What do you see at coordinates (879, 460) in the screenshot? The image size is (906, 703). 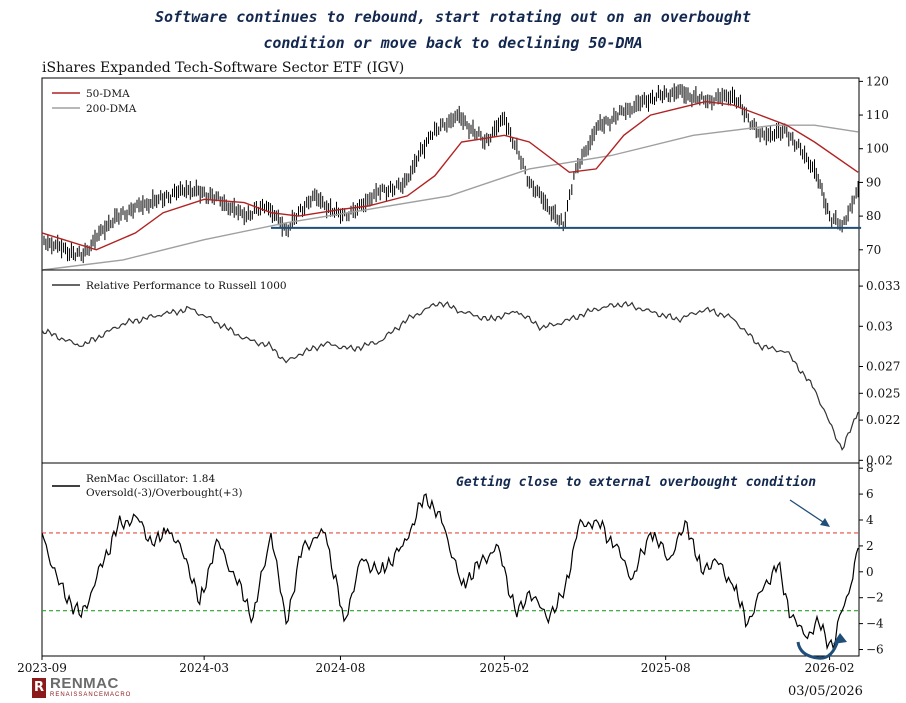 I see `y-tick-label: 0.02` at bounding box center [879, 460].